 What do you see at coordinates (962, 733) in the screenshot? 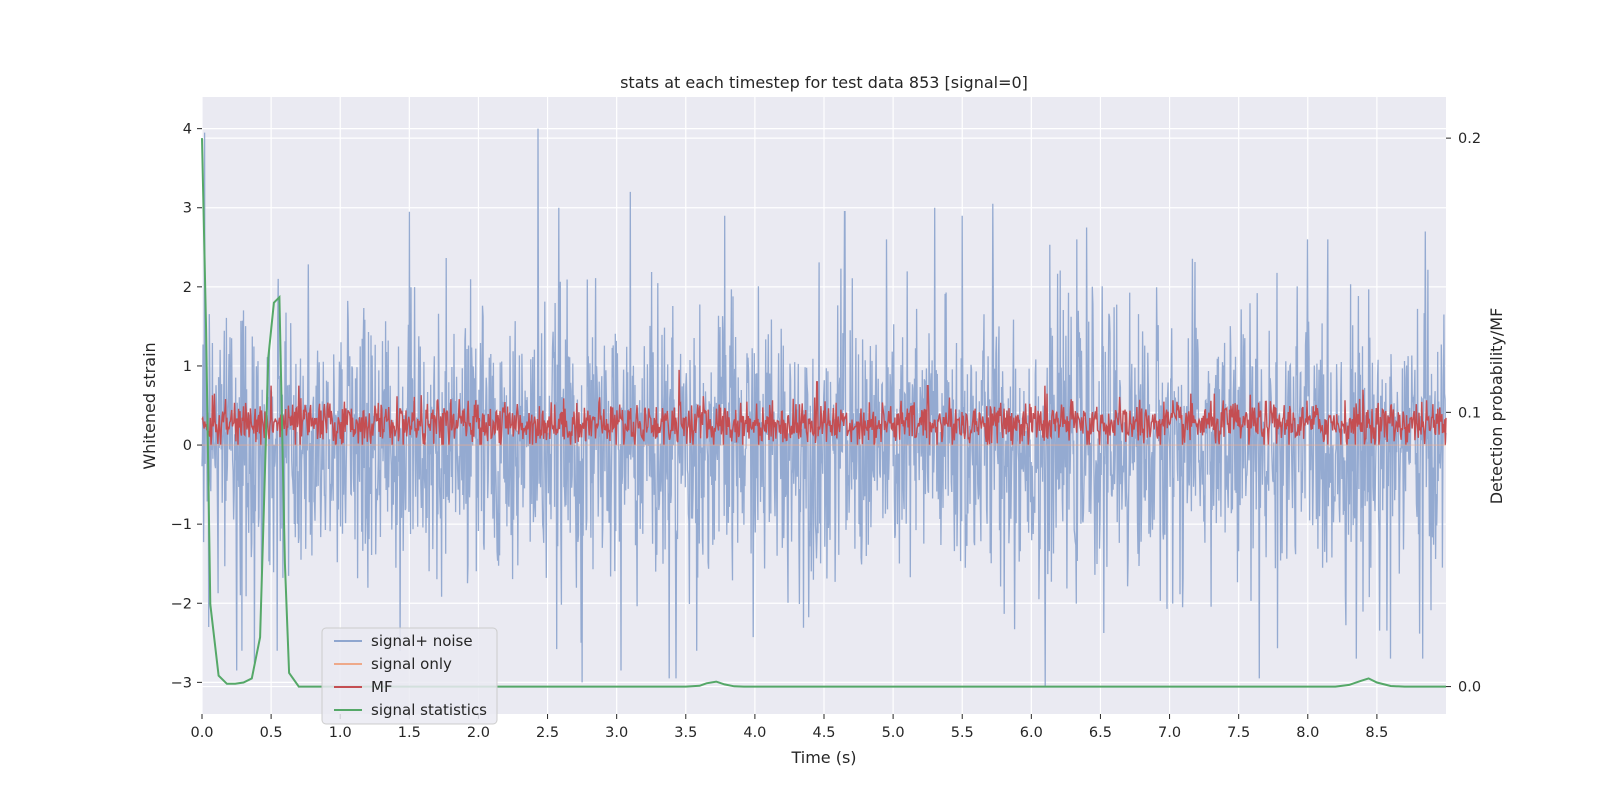
I see `x-tick-label-11: 5.5` at bounding box center [962, 733].